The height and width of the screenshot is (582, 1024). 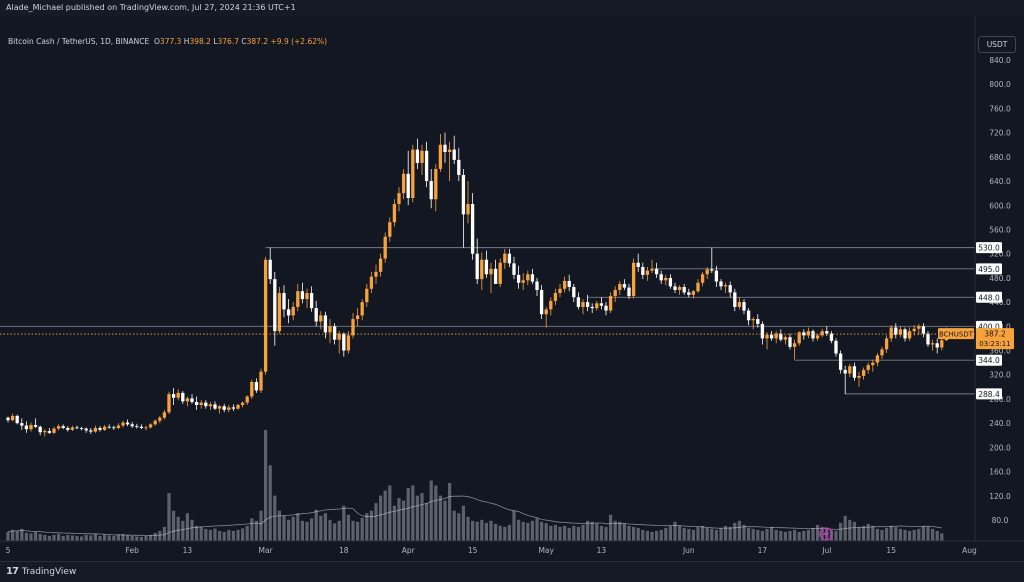 I want to click on time-tick-label: Apr, so click(x=409, y=550).